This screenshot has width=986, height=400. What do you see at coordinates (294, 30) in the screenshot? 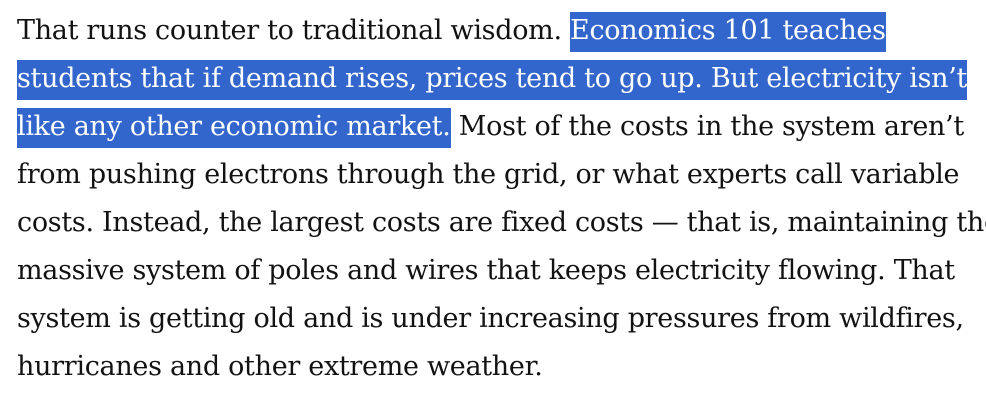
I see `plain-text: That runs counter to traditional wisdom.` at bounding box center [294, 30].